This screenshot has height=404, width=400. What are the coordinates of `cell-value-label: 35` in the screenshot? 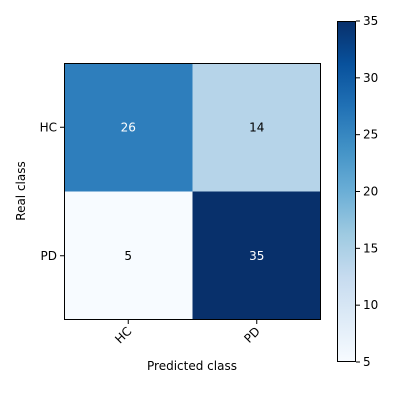 It's located at (256, 256).